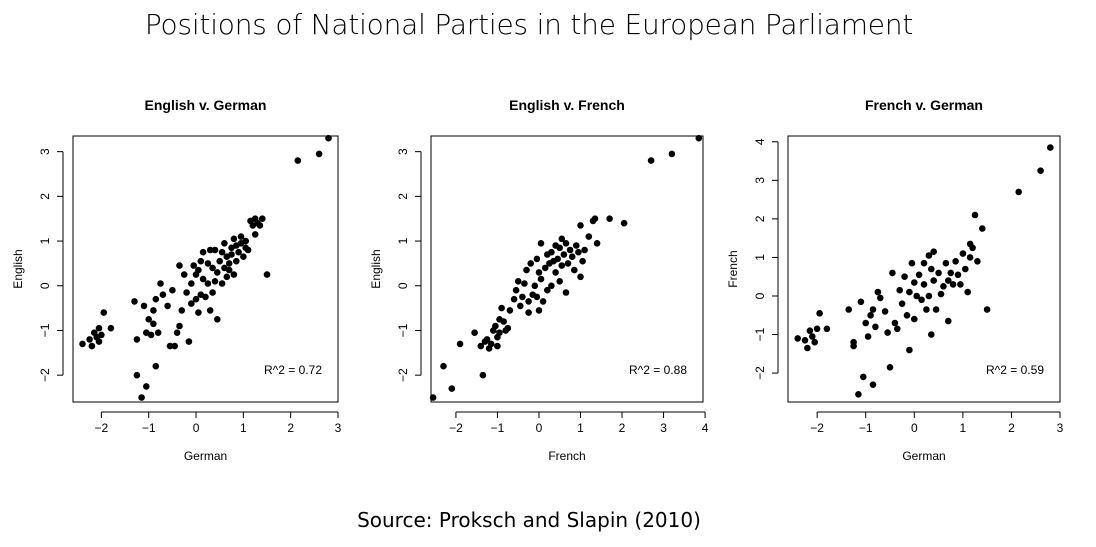 The width and height of the screenshot is (1096, 547). Describe the element at coordinates (529, 520) in the screenshot. I see `source-caption: Source: Proksch and Slapin (2010)` at that location.